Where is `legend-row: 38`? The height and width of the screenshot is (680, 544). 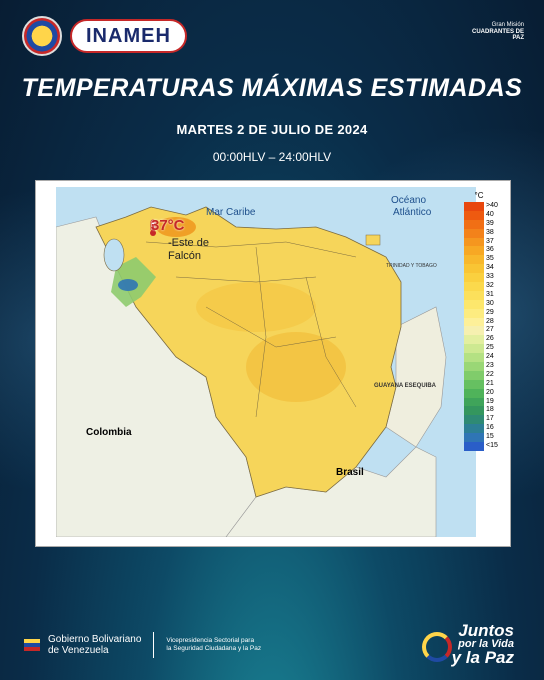
legend-row: 38 is located at coordinates (484, 233).